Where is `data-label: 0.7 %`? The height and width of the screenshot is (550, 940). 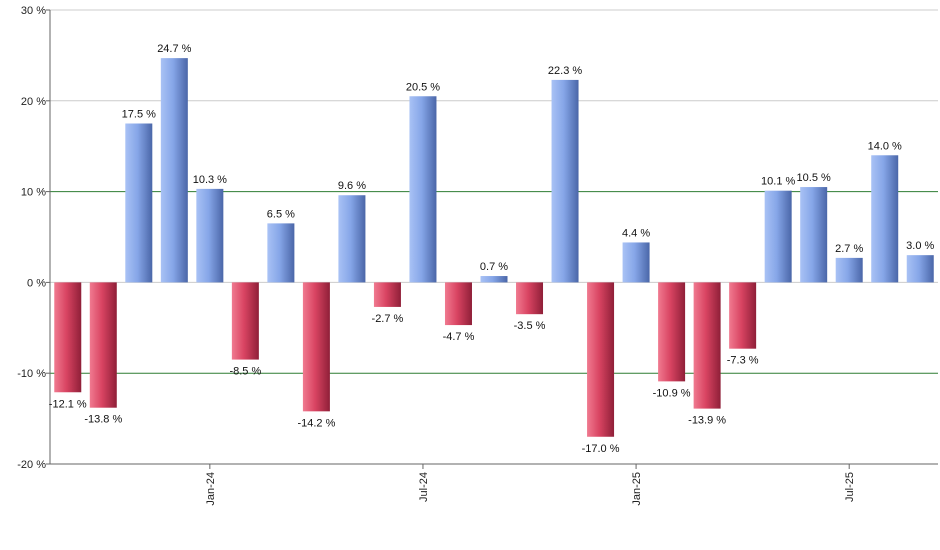 data-label: 0.7 % is located at coordinates (494, 267).